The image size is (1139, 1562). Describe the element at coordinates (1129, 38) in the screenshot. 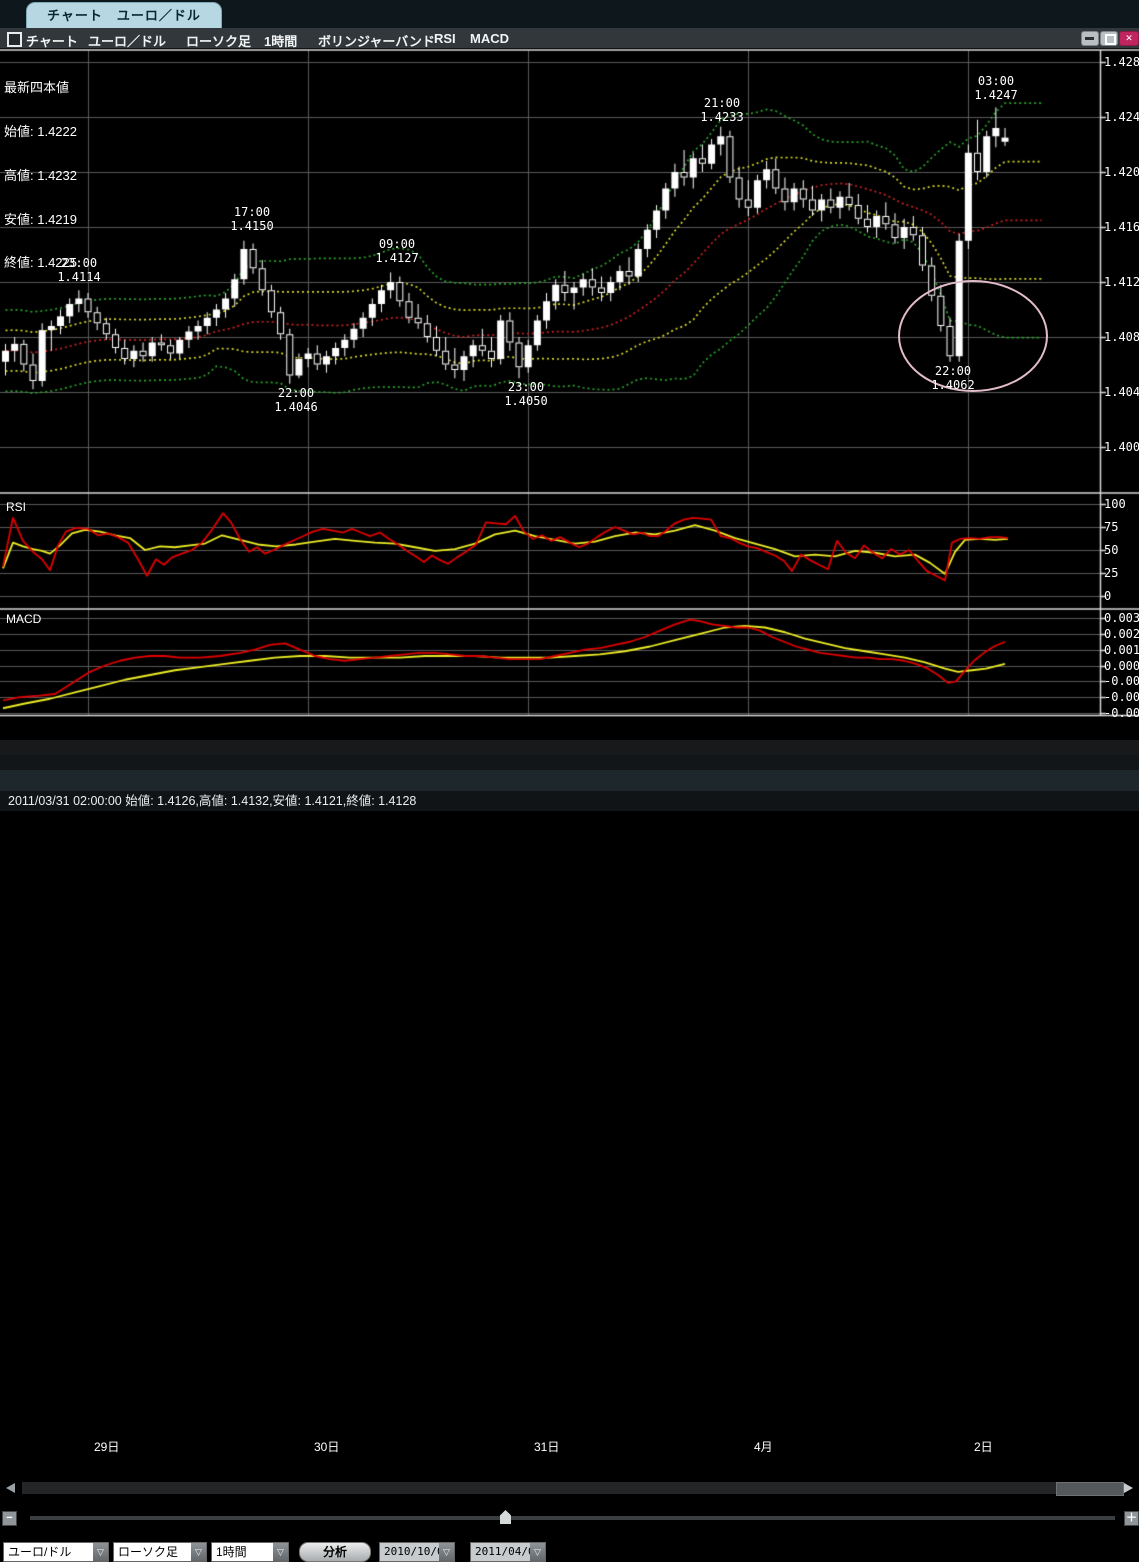

I see `close-button-icon: ✕` at that location.